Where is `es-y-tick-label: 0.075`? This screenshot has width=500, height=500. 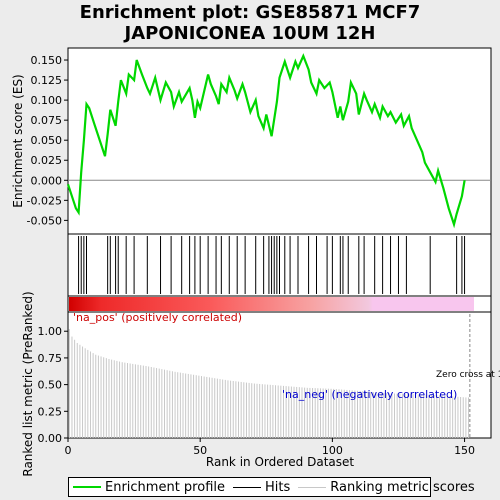
es-y-tick-label: 0.075 is located at coordinates (47, 120).